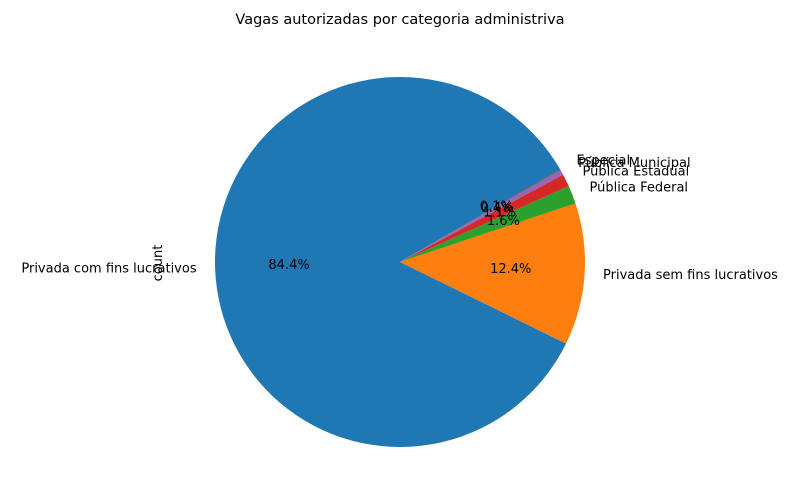 The height and width of the screenshot is (504, 800). I want to click on pie-percent-labels: 84.4% 12.4% 1.6%1.1%0.4%0.1%, so click(399, 238).